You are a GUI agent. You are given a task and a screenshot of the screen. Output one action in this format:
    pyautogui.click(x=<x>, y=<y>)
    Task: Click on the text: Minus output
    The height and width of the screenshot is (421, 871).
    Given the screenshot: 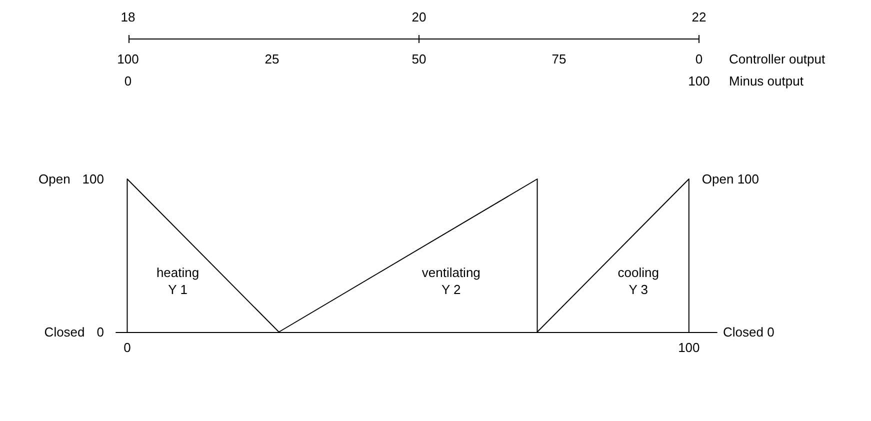 What is the action you would take?
    pyautogui.click(x=766, y=81)
    